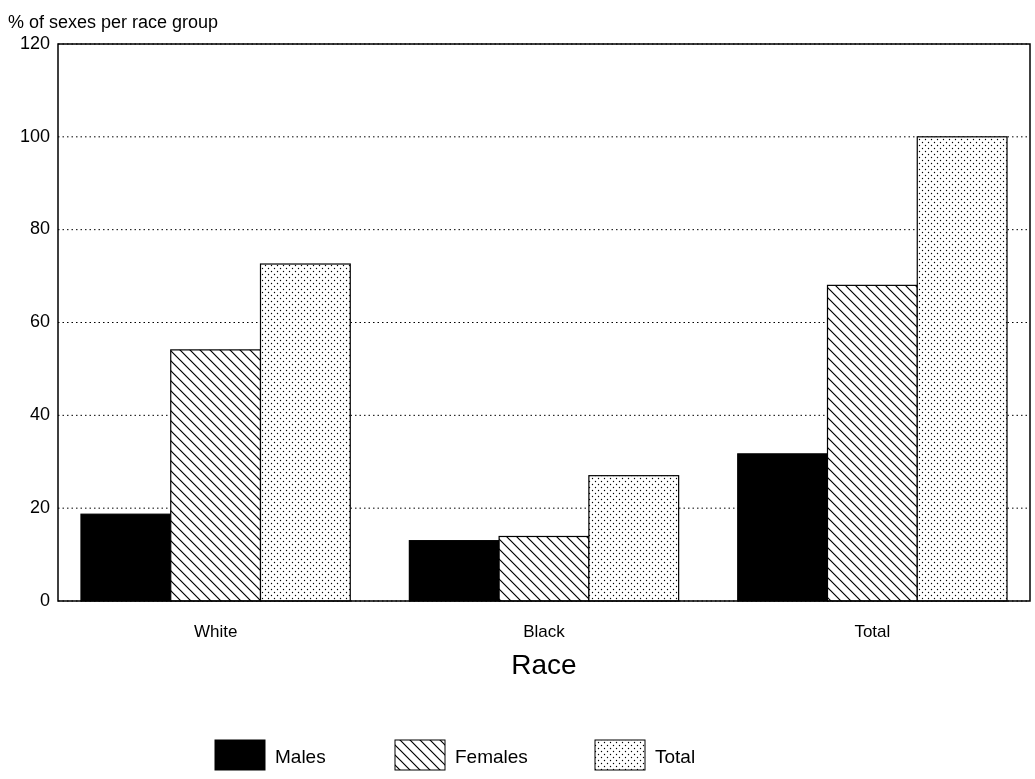  I want to click on y-axis-title: % of sexes per race group, so click(113, 22).